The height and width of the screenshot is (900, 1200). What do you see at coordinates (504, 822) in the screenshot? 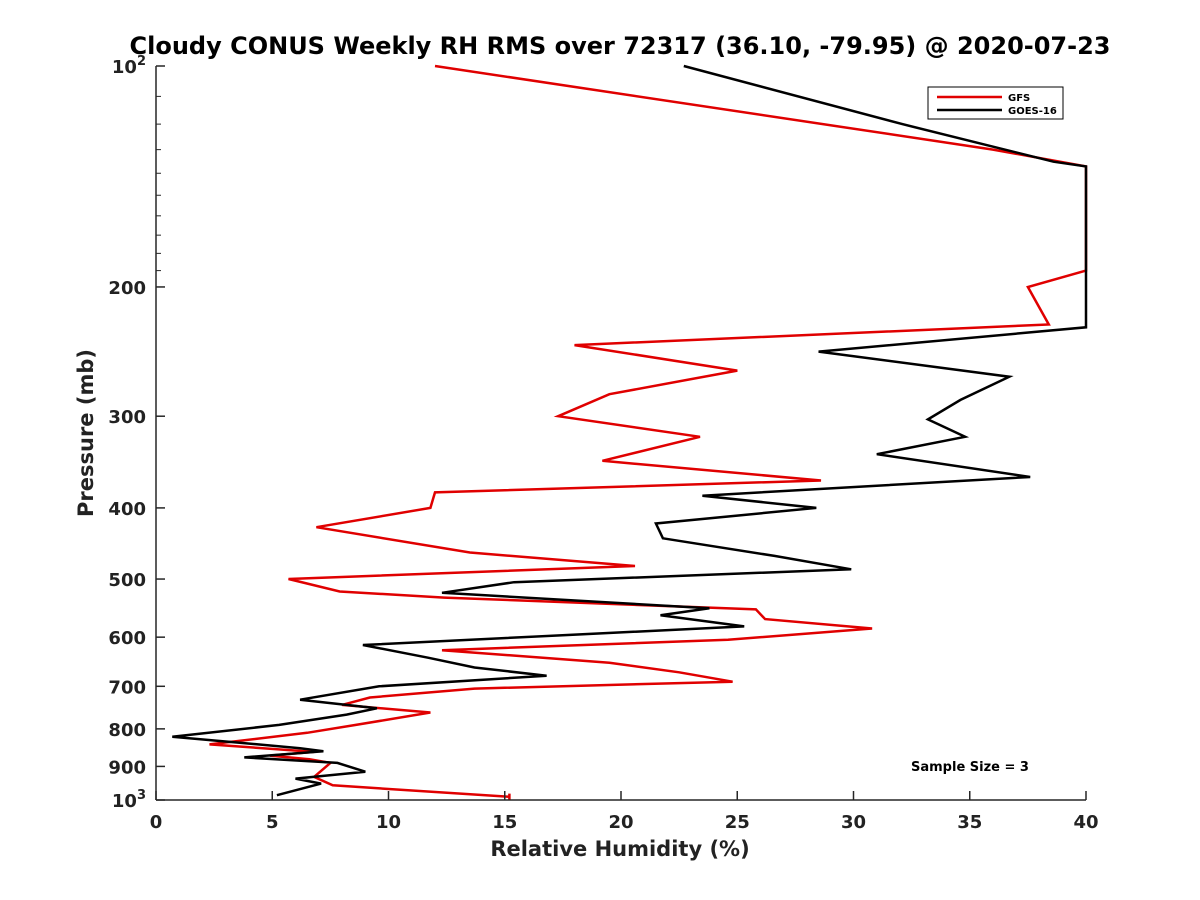
I see `x-tick-label: 15` at bounding box center [504, 822].